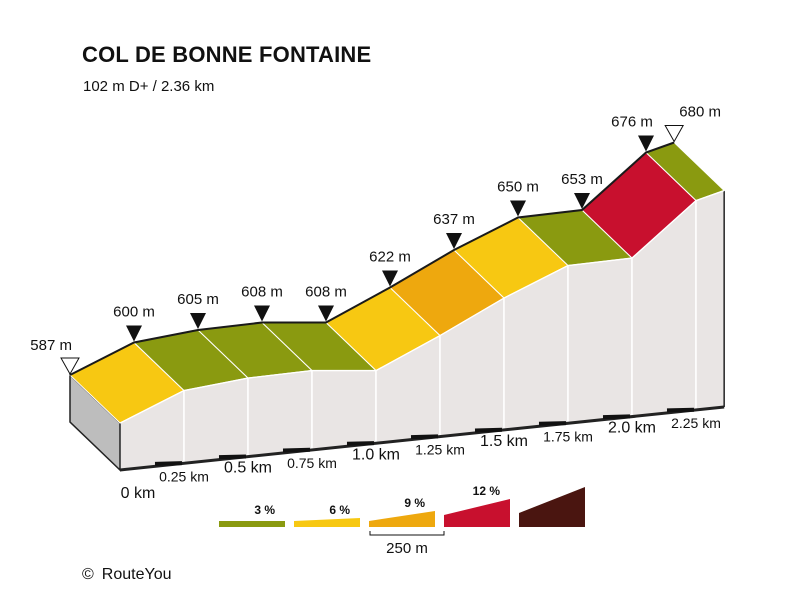 The width and height of the screenshot is (808, 607). Describe the element at coordinates (552, 507) in the screenshot. I see `legend-swatch-grade-max` at that location.